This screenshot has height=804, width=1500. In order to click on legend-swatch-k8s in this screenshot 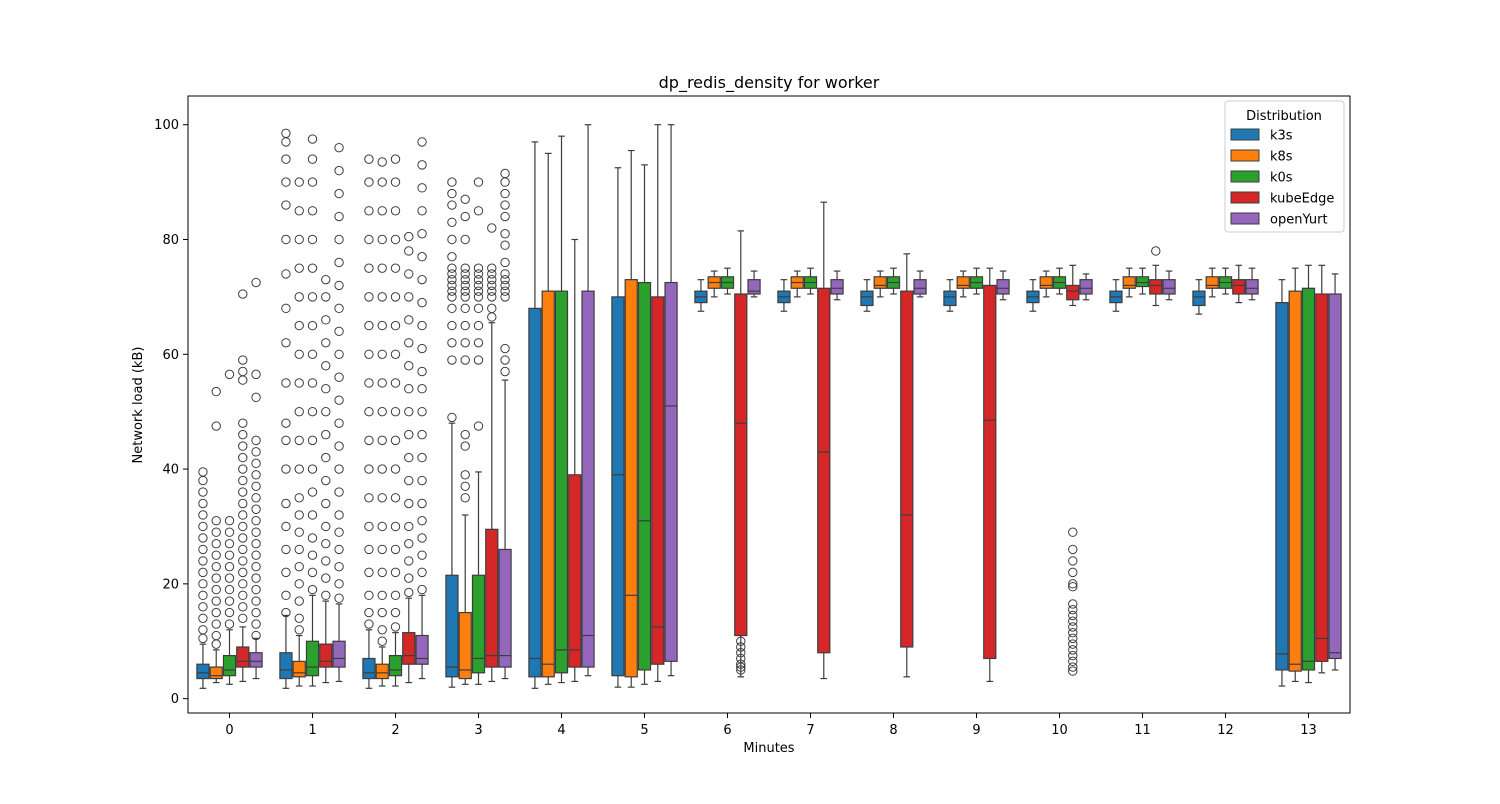, I will do `click(1245, 155)`.